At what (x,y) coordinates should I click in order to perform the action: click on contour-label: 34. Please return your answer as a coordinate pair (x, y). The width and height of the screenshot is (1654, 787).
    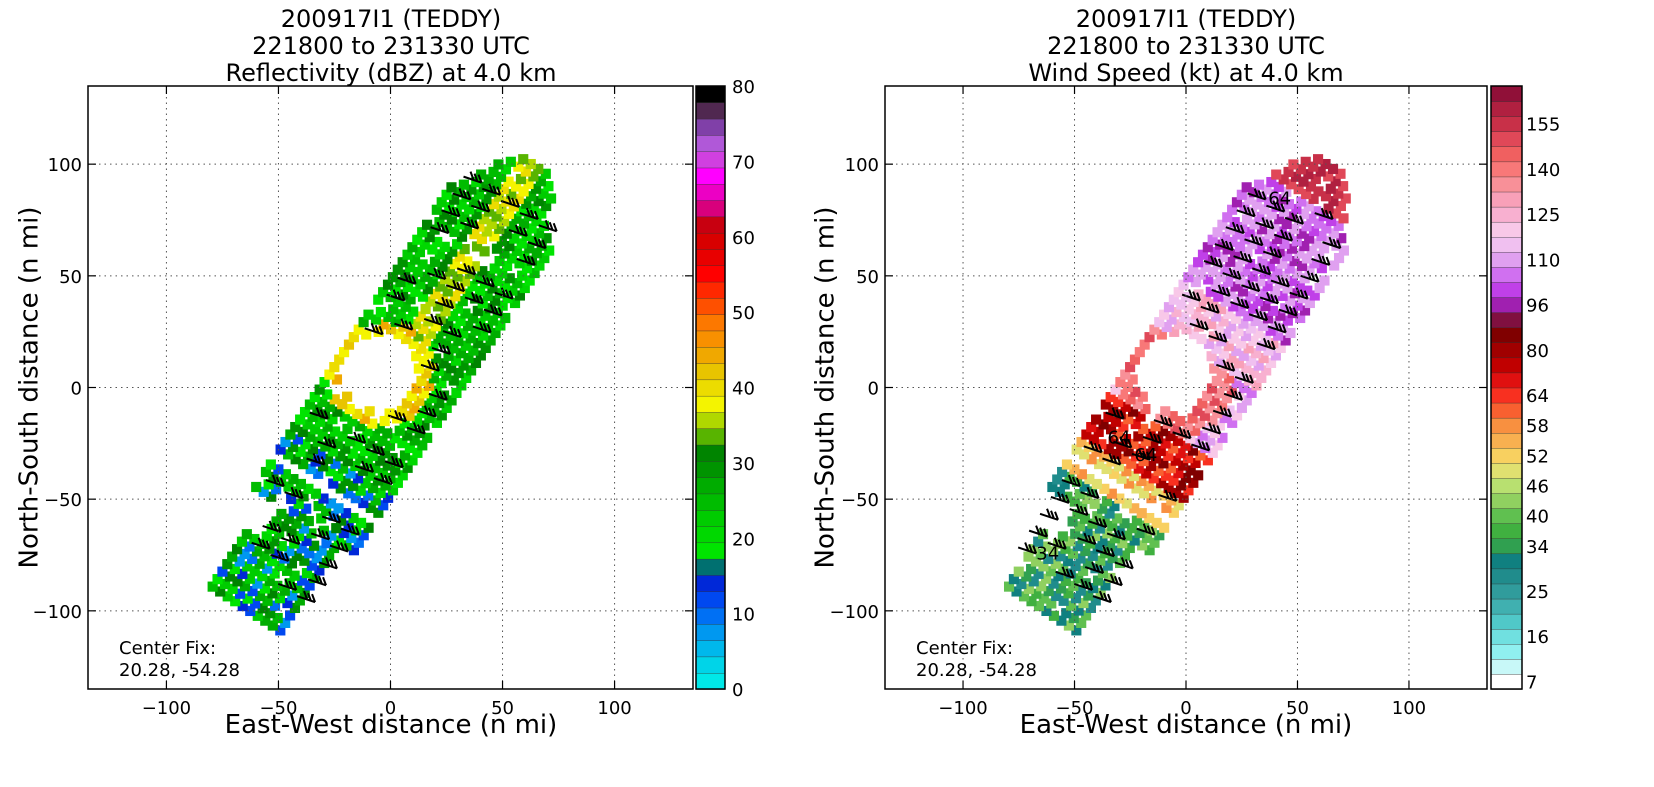
    Looking at the image, I should click on (1047, 553).